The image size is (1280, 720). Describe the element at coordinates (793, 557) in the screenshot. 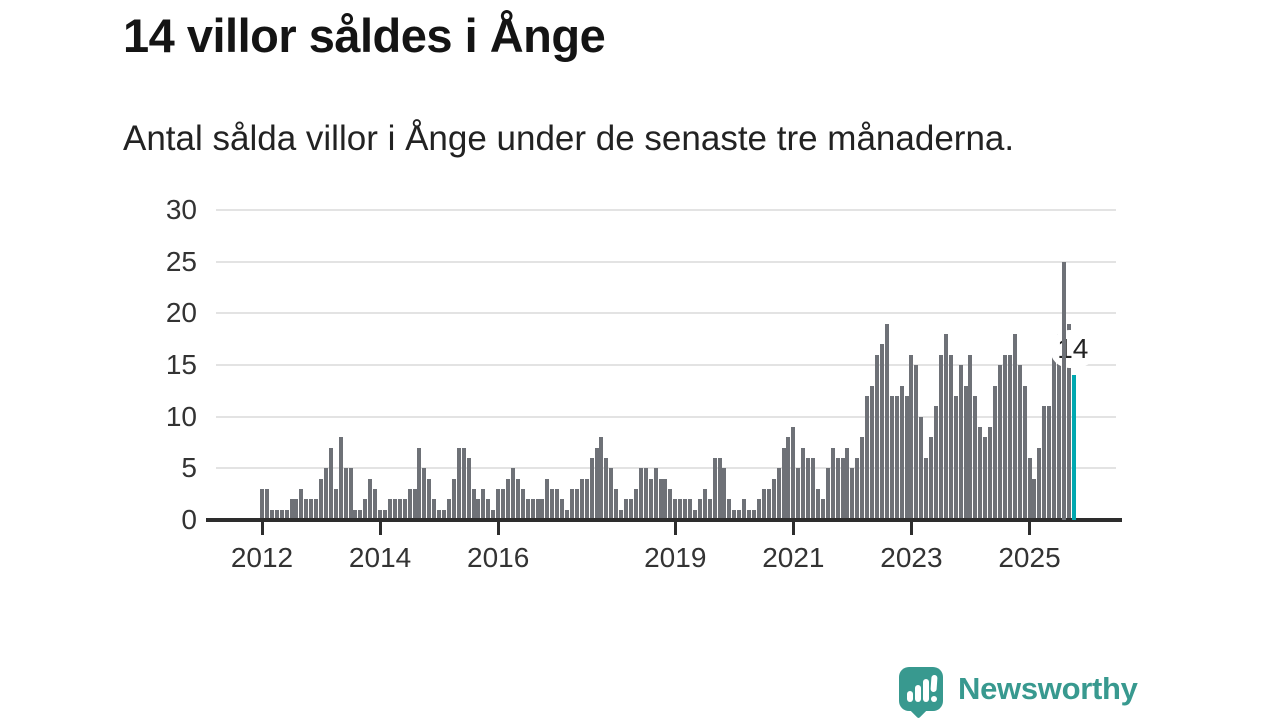

I see `x-axis-label: 2021` at that location.